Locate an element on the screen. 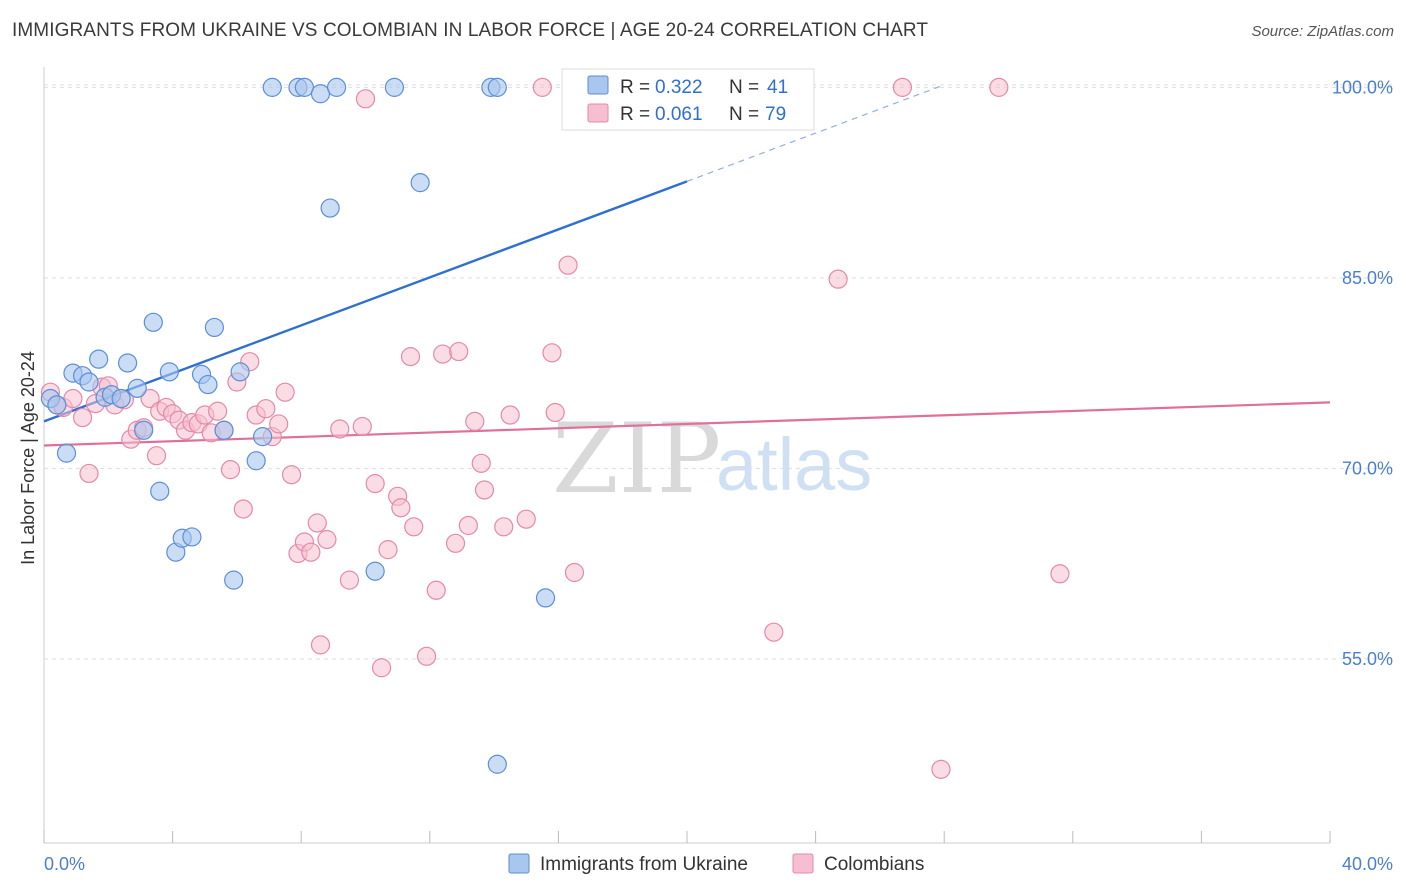 The image size is (1406, 892). legend-n-label-ukraine: N = is located at coordinates (744, 87).